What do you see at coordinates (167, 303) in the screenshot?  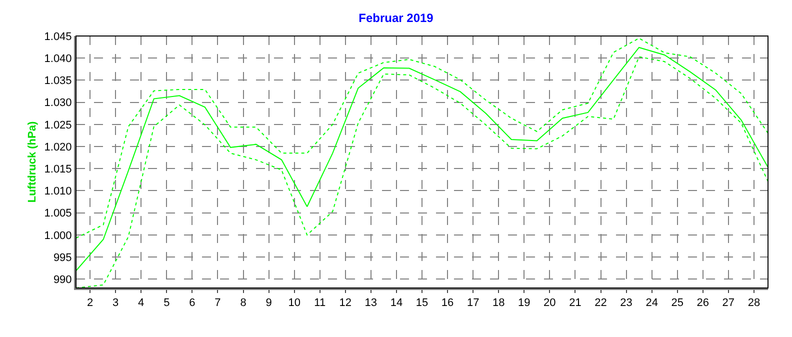 I see `x-tick-label: 5` at bounding box center [167, 303].